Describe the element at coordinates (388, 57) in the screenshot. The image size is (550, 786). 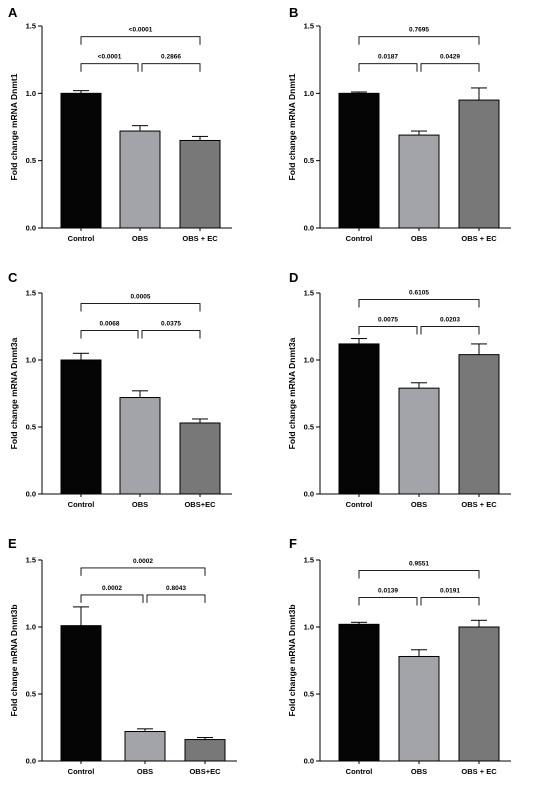
I see `p-value-label: 0.0187` at that location.